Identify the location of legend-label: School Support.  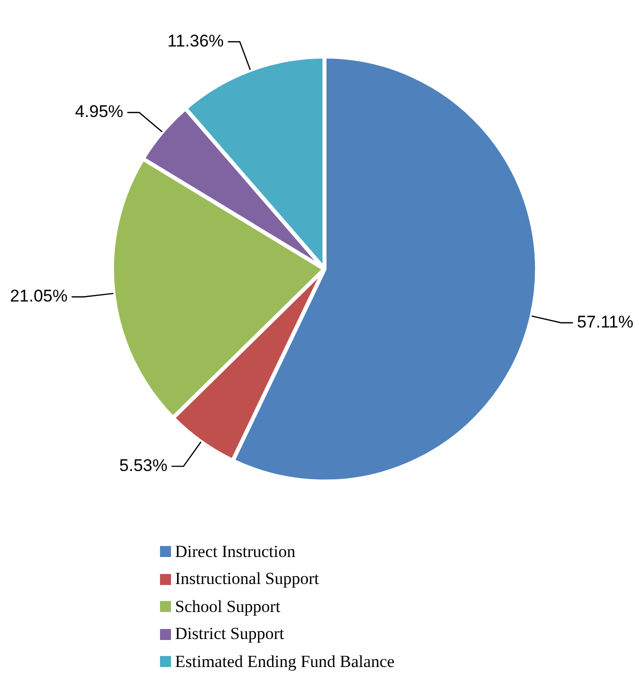
(227, 606).